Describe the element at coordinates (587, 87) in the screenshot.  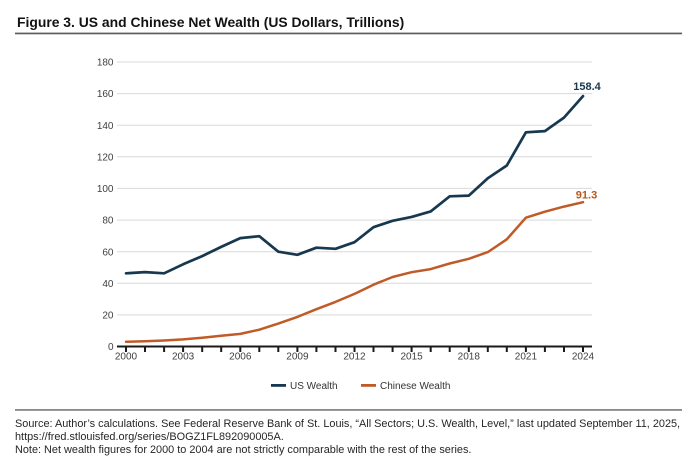
I see `svg-text: 158.4` at that location.